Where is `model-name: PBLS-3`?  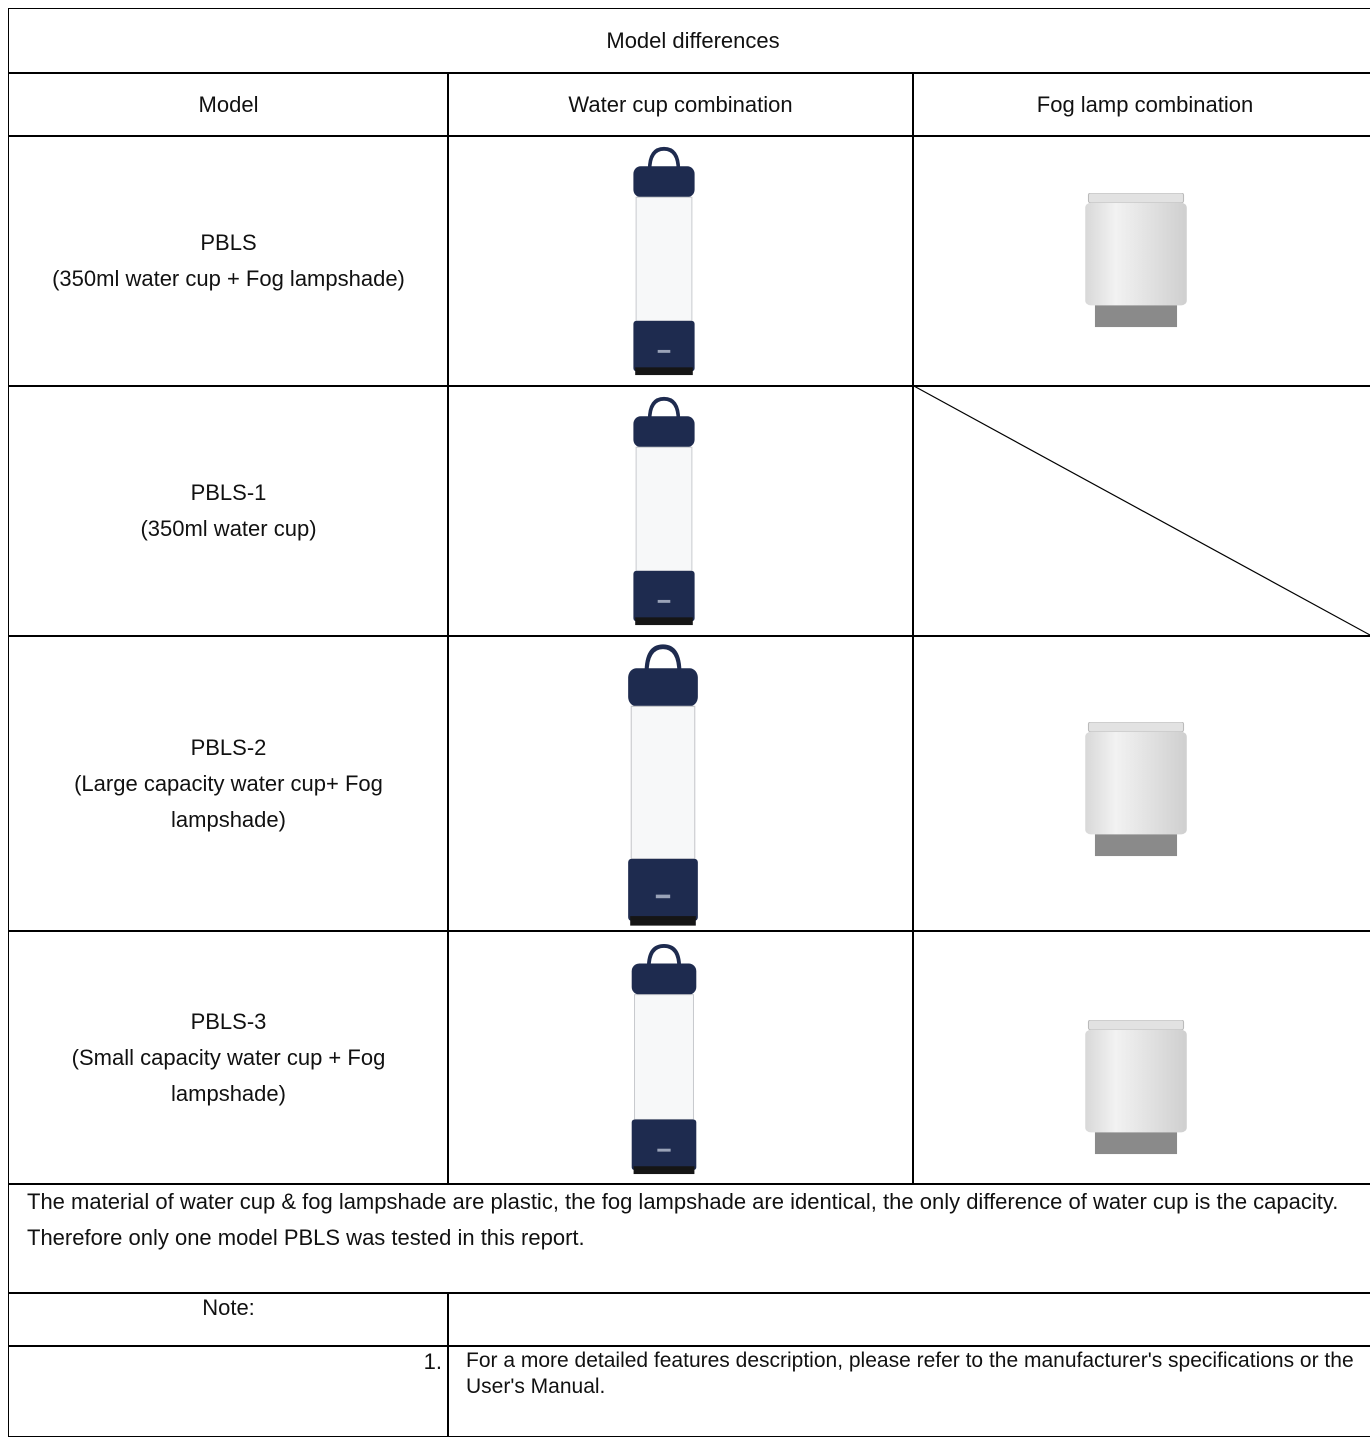 model-name: PBLS-3 is located at coordinates (228, 1021).